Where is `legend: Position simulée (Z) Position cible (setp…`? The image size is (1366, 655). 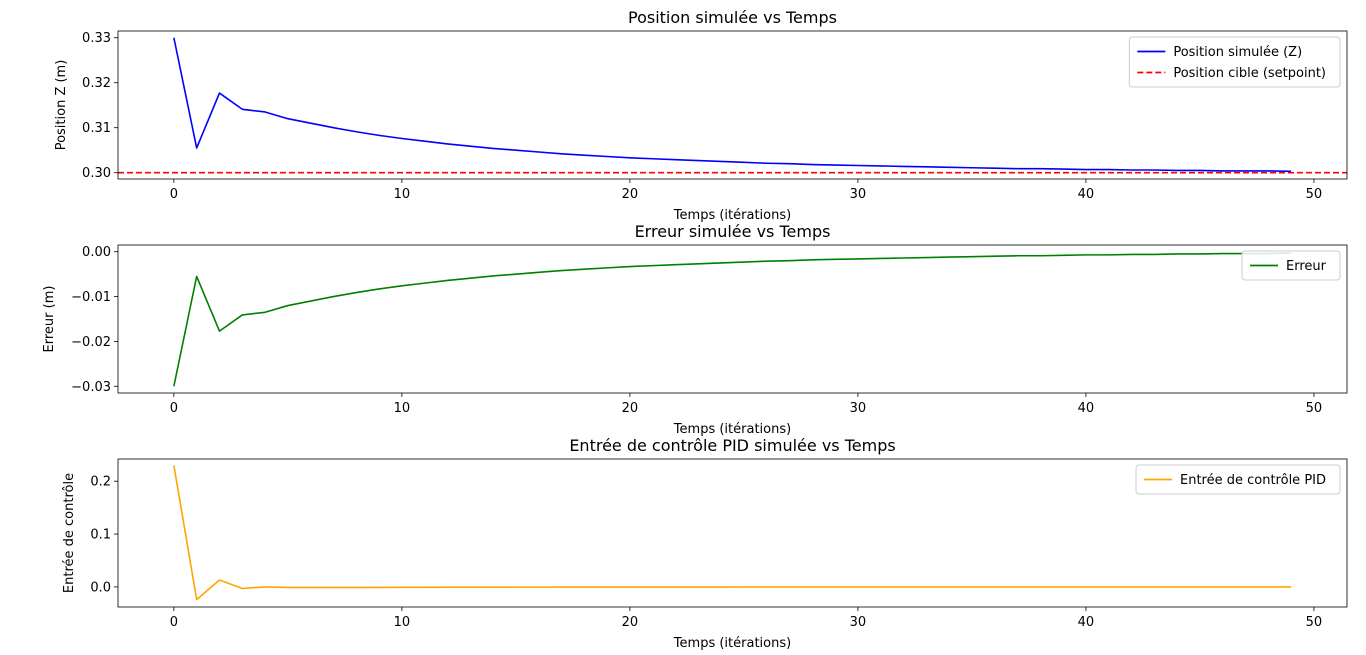
legend: Position simulée (Z) Position cible (setp… is located at coordinates (1234, 62).